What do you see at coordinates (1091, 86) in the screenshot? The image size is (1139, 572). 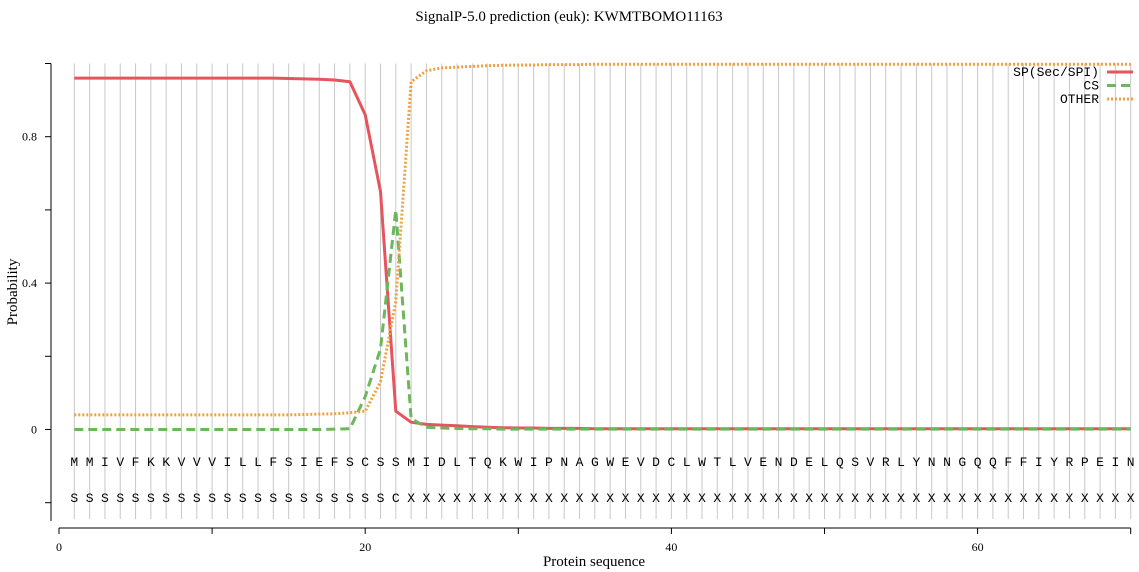 I see `legend-label: CS` at bounding box center [1091, 86].